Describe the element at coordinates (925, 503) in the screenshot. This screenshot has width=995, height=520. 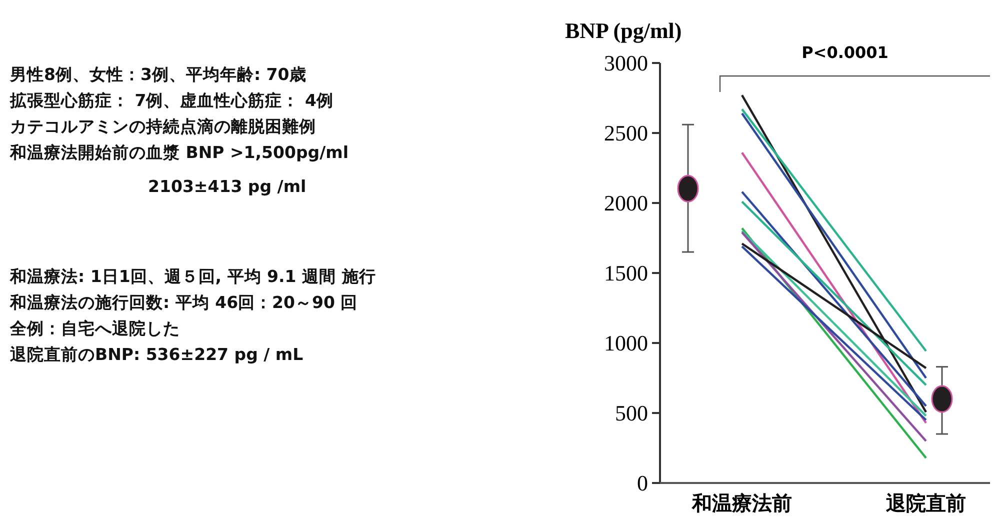
I see `x-tick-label: 退院直前` at that location.